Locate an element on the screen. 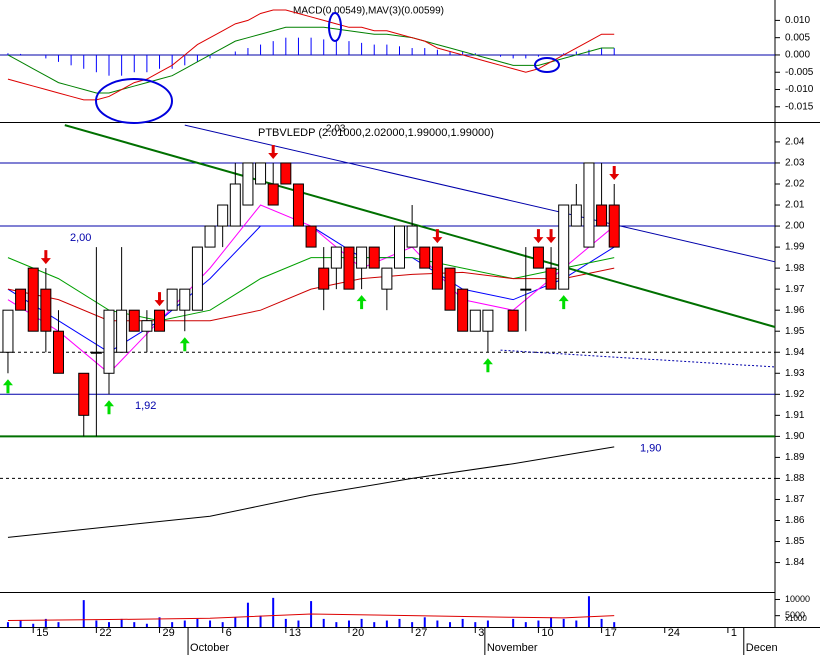 The height and width of the screenshot is (660, 820). y-tick-label: 2.04 is located at coordinates (795, 142).